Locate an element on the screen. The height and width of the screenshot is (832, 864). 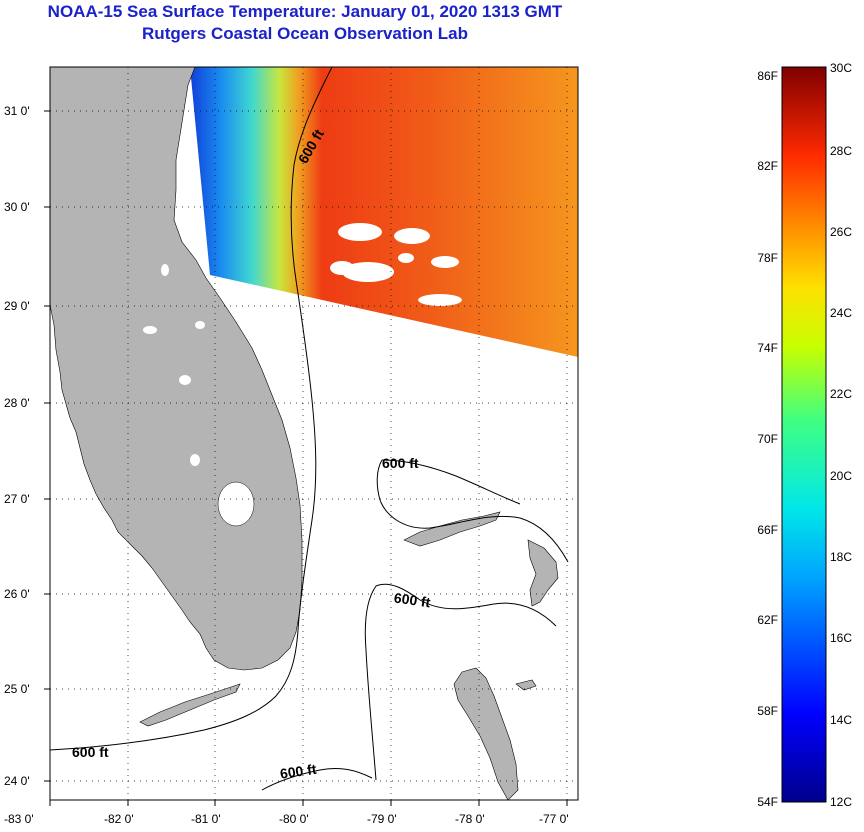
lon-label: -79 0' is located at coordinates (382, 819).